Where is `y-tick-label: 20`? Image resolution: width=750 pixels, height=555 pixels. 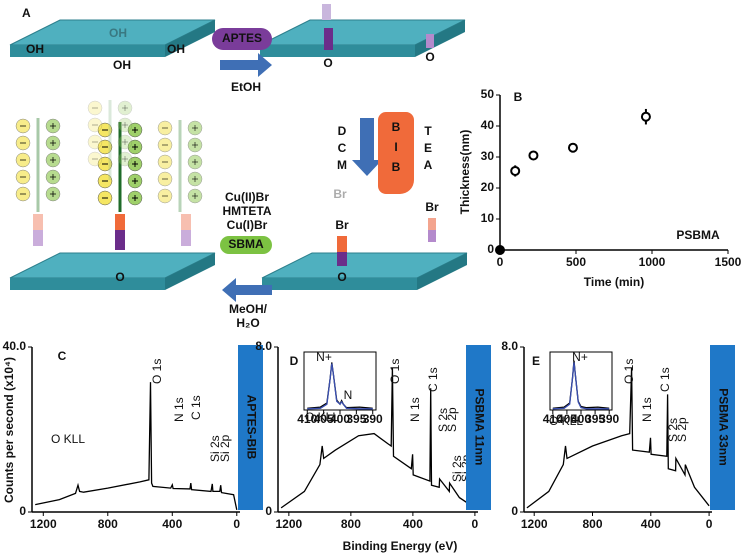
y-tick-label: 20 is located at coordinates (488, 187).